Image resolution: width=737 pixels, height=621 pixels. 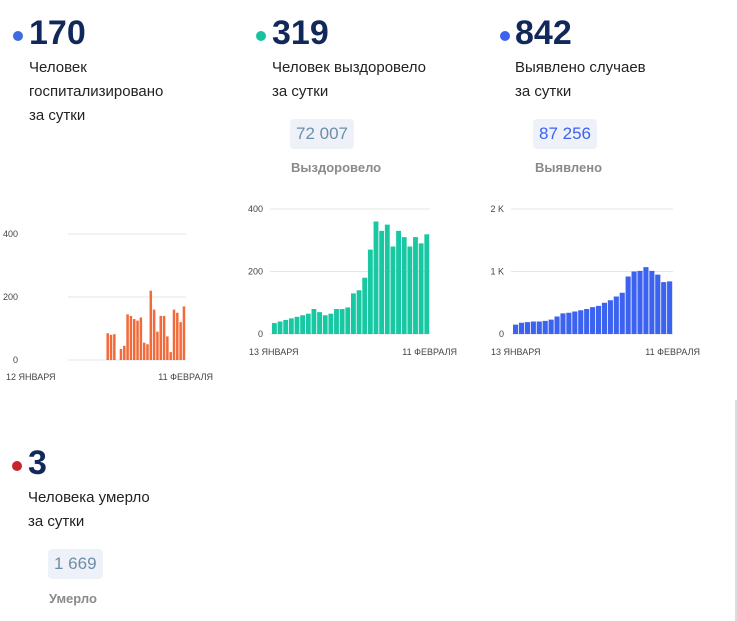 I want to click on died-count: 3, so click(x=37, y=463).